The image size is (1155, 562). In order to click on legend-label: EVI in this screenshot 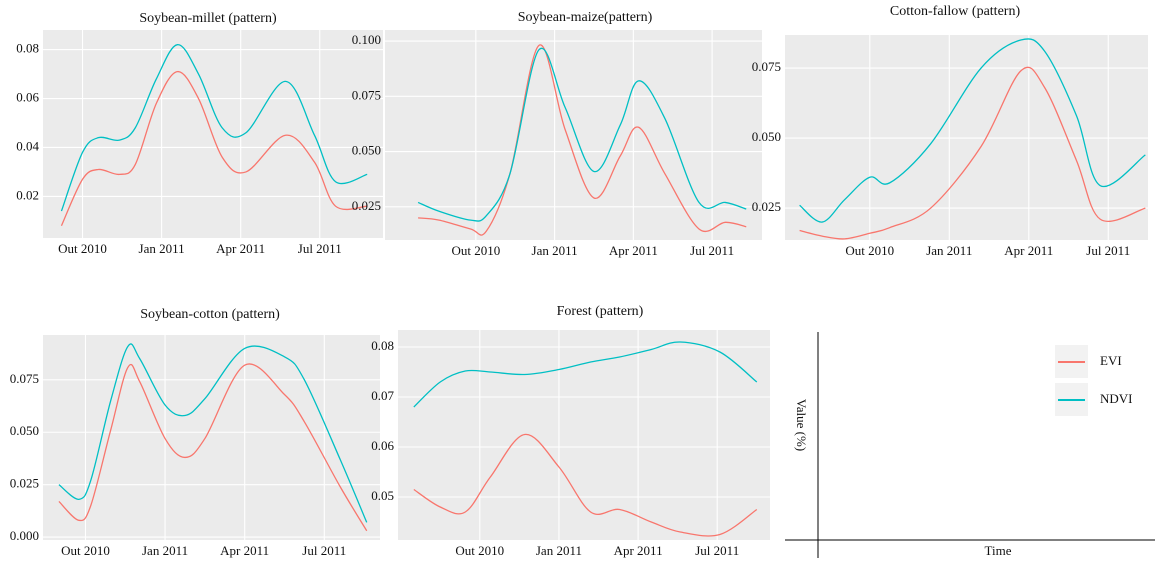, I will do `click(1111, 360)`.